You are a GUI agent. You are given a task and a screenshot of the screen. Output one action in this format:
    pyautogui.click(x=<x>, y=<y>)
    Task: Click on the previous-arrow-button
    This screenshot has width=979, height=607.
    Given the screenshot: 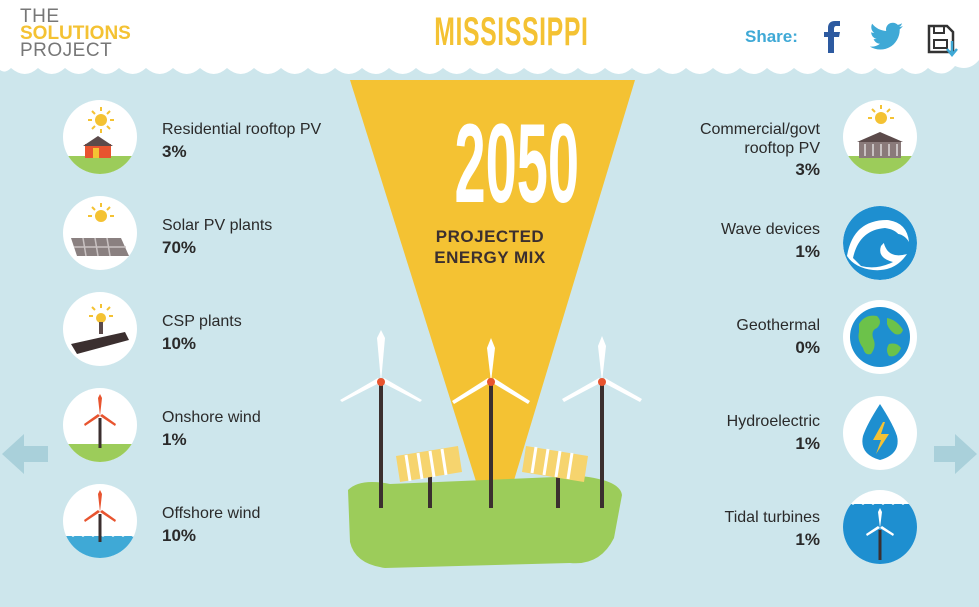 What is the action you would take?
    pyautogui.click(x=25, y=454)
    